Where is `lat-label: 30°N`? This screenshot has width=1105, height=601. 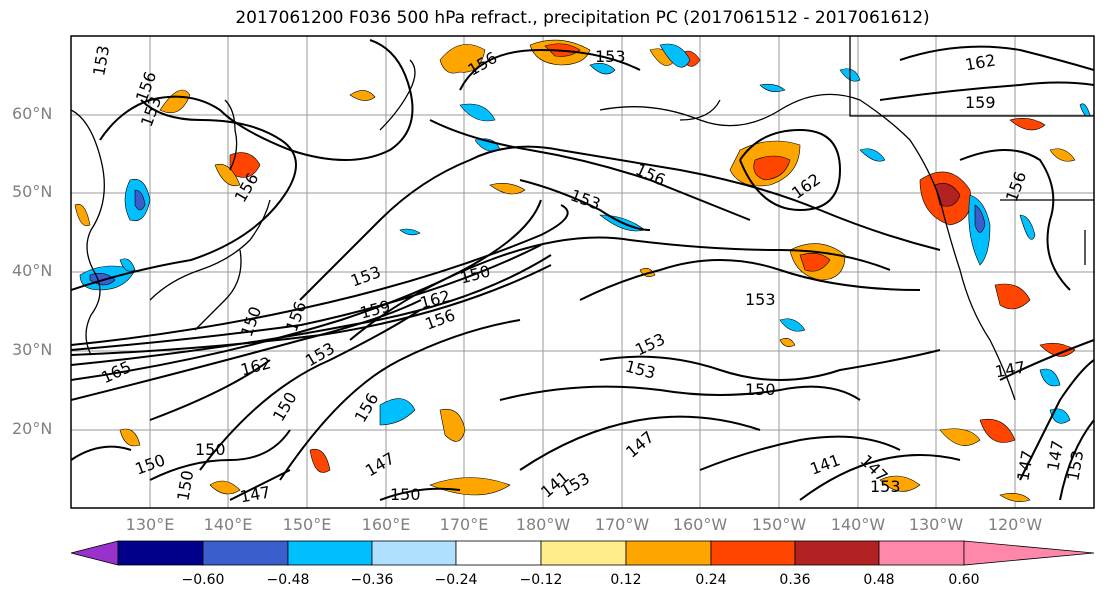 lat-label: 30°N is located at coordinates (32, 349).